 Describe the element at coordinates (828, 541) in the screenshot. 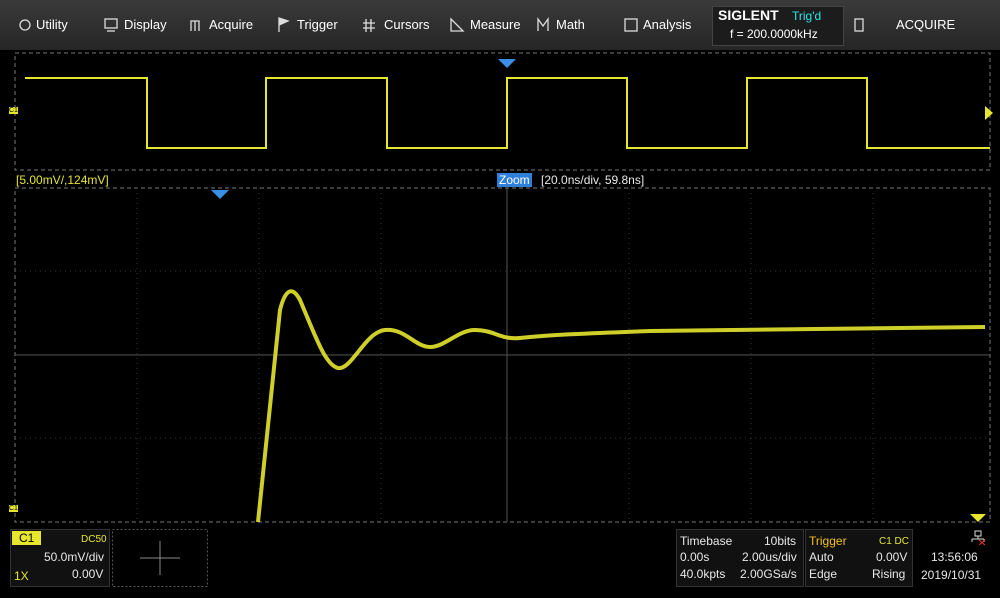

I see `trigger-title: Trigger` at that location.